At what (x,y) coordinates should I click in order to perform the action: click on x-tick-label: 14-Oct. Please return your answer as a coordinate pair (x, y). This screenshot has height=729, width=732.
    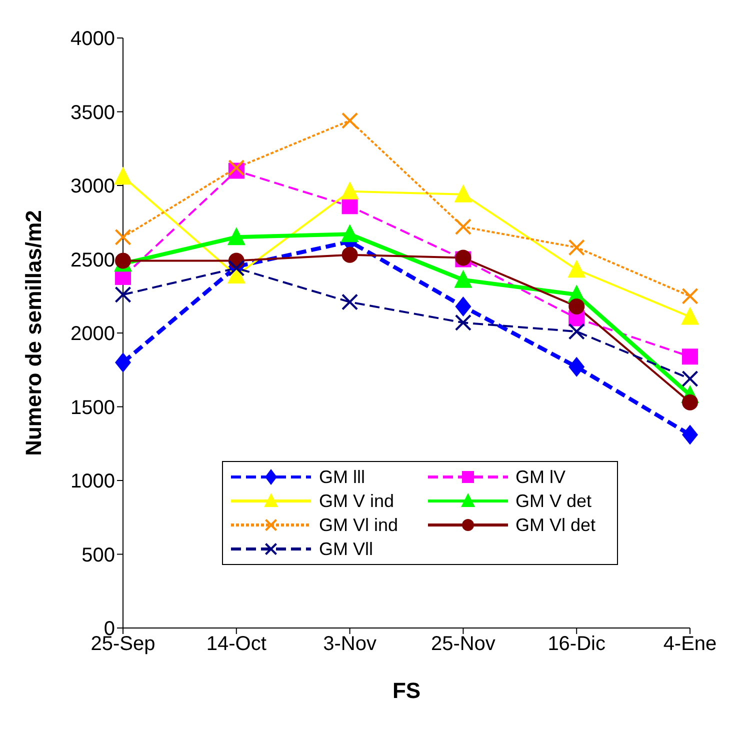
    Looking at the image, I should click on (236, 644).